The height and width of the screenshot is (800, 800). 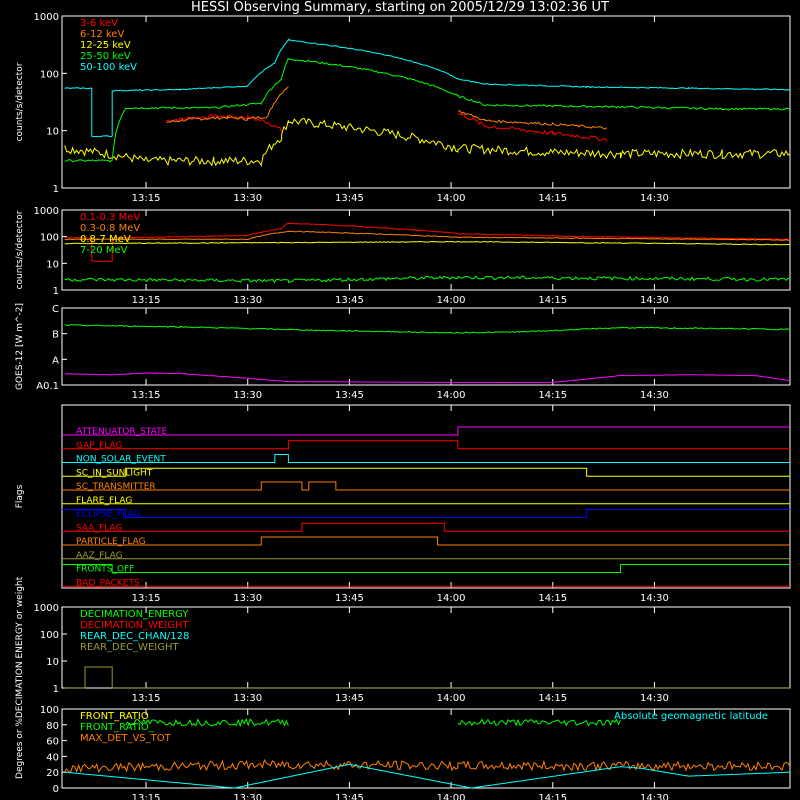 What do you see at coordinates (247, 300) in the screenshot?
I see `panel2-xtick-label: 13:30` at bounding box center [247, 300].